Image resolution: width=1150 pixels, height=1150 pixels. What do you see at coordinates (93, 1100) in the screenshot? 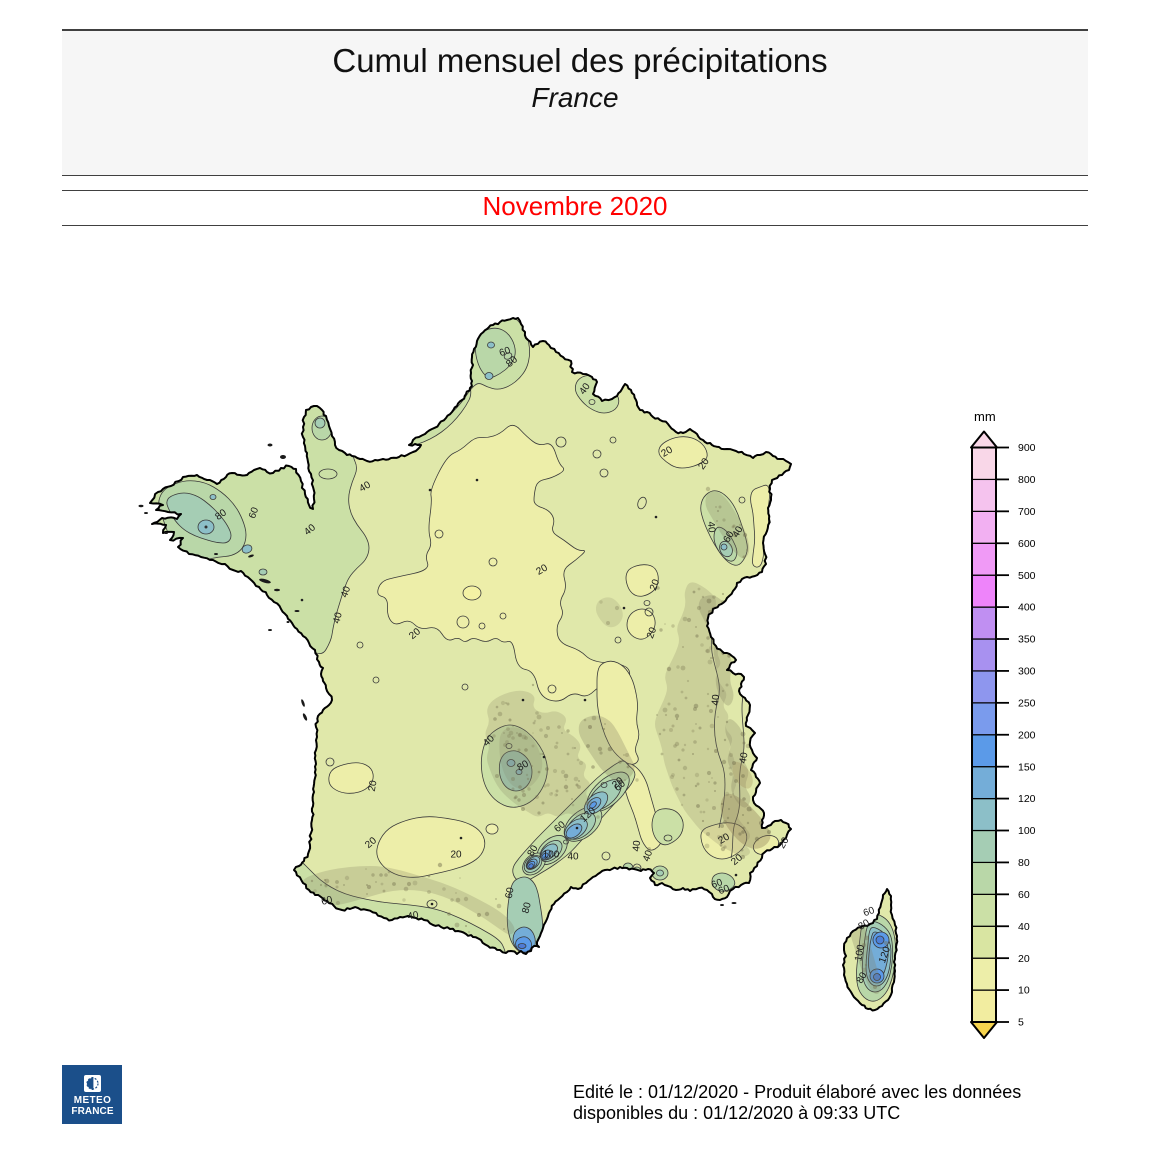
I see `svg-text: METEO` at bounding box center [93, 1100].